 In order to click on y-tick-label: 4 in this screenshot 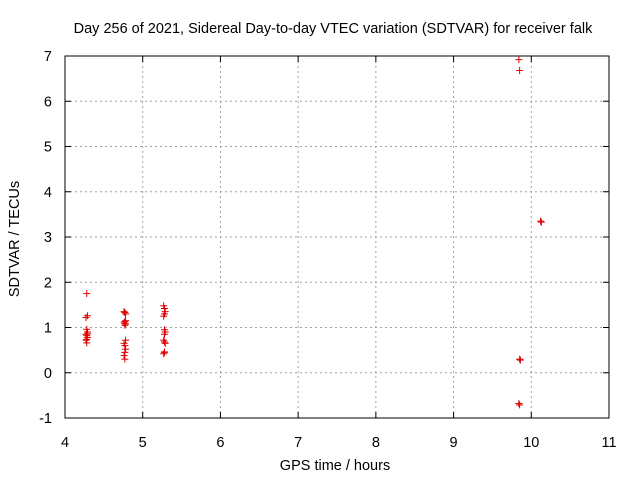, I will do `click(48, 193)`.